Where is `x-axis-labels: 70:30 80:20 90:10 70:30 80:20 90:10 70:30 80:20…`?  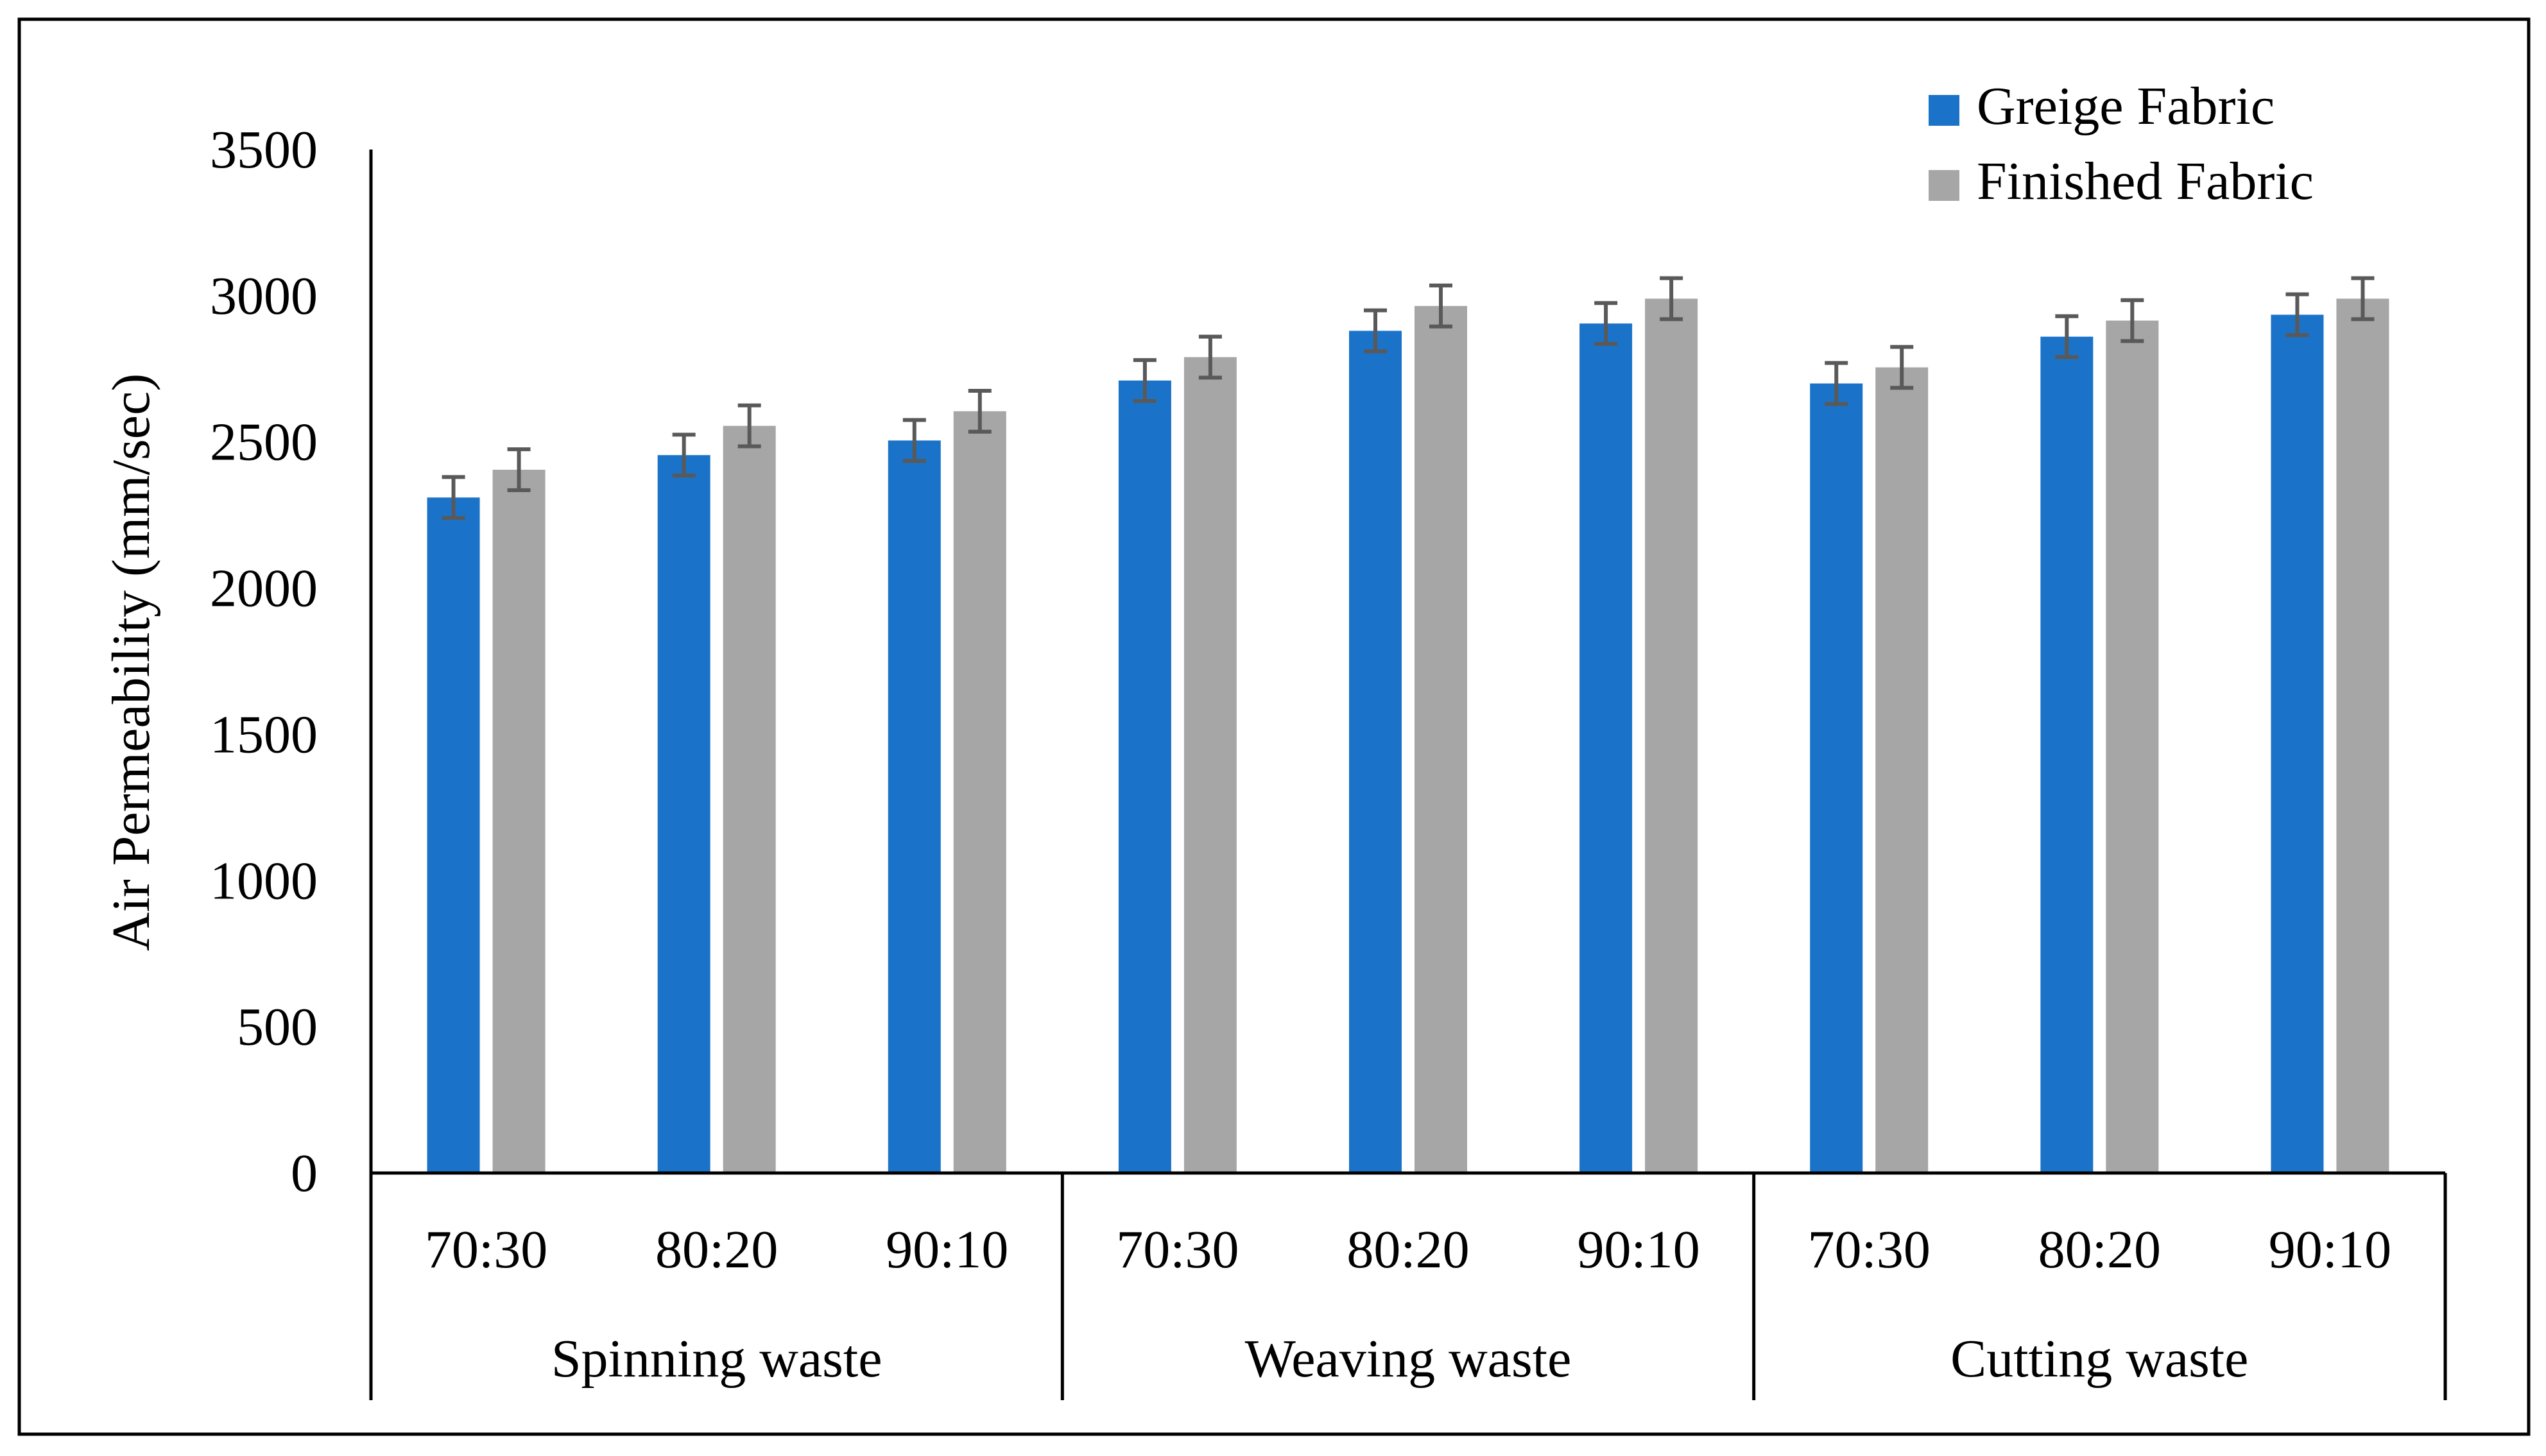 x-axis-labels: 70:30 80:20 90:10 70:30 80:20 90:10 70:30 80:20… is located at coordinates (1408, 1304).